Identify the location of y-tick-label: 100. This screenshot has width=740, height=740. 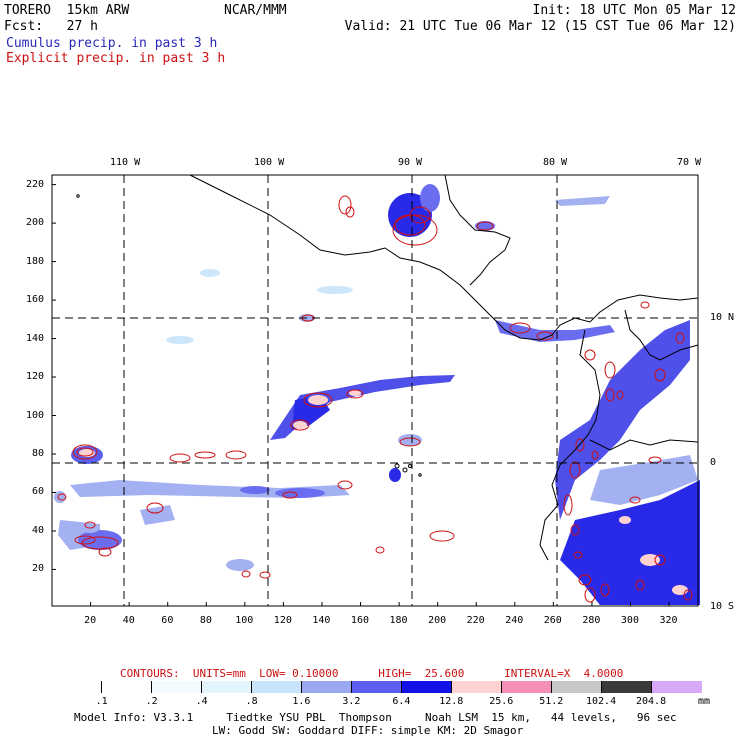
(35, 415).